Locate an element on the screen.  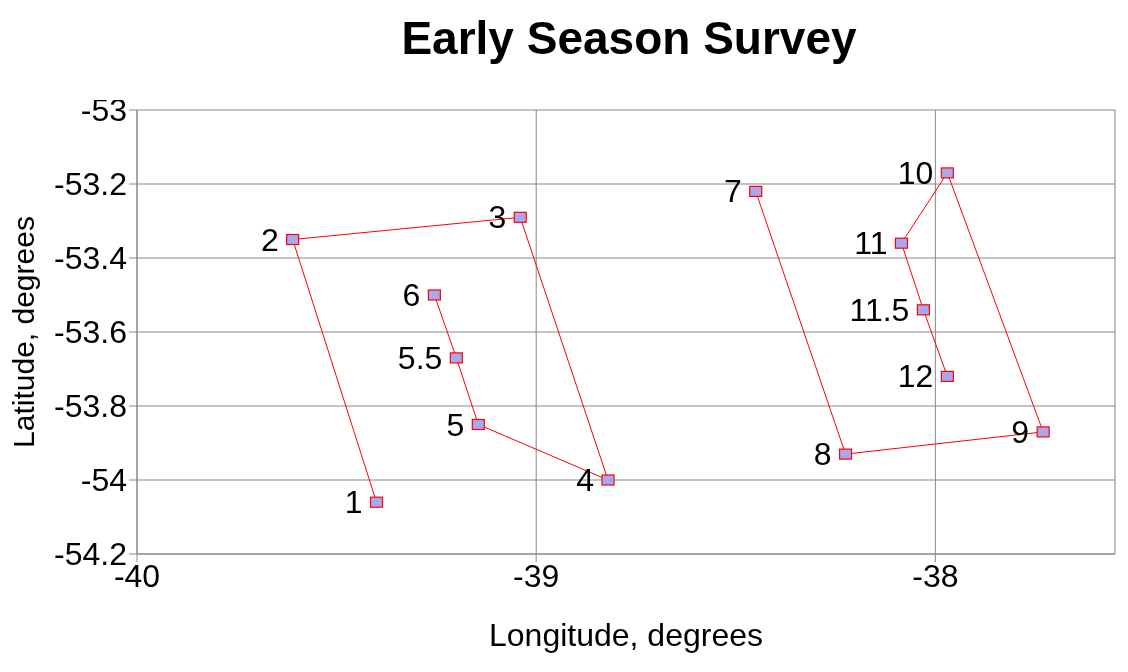
annotation: 6 is located at coordinates (411, 295).